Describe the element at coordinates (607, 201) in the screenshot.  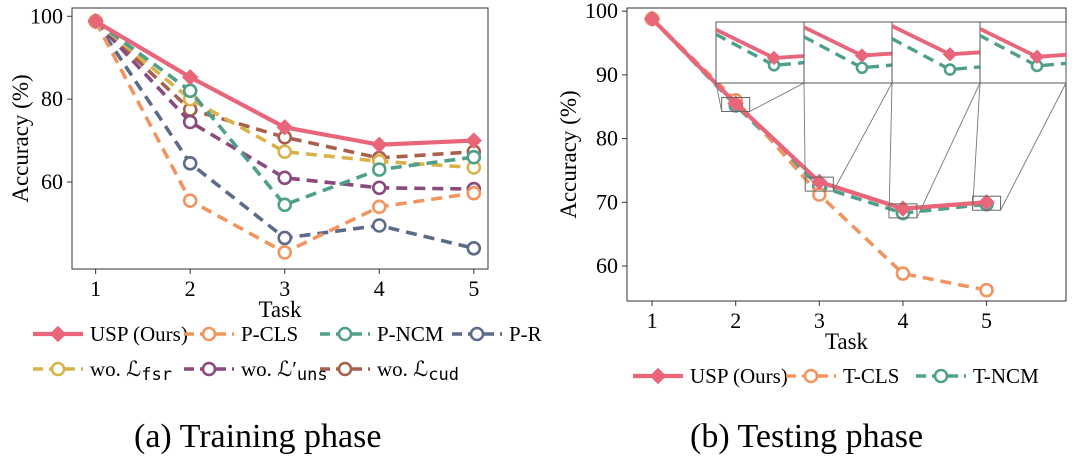
I see `y-tick-label: 70` at that location.